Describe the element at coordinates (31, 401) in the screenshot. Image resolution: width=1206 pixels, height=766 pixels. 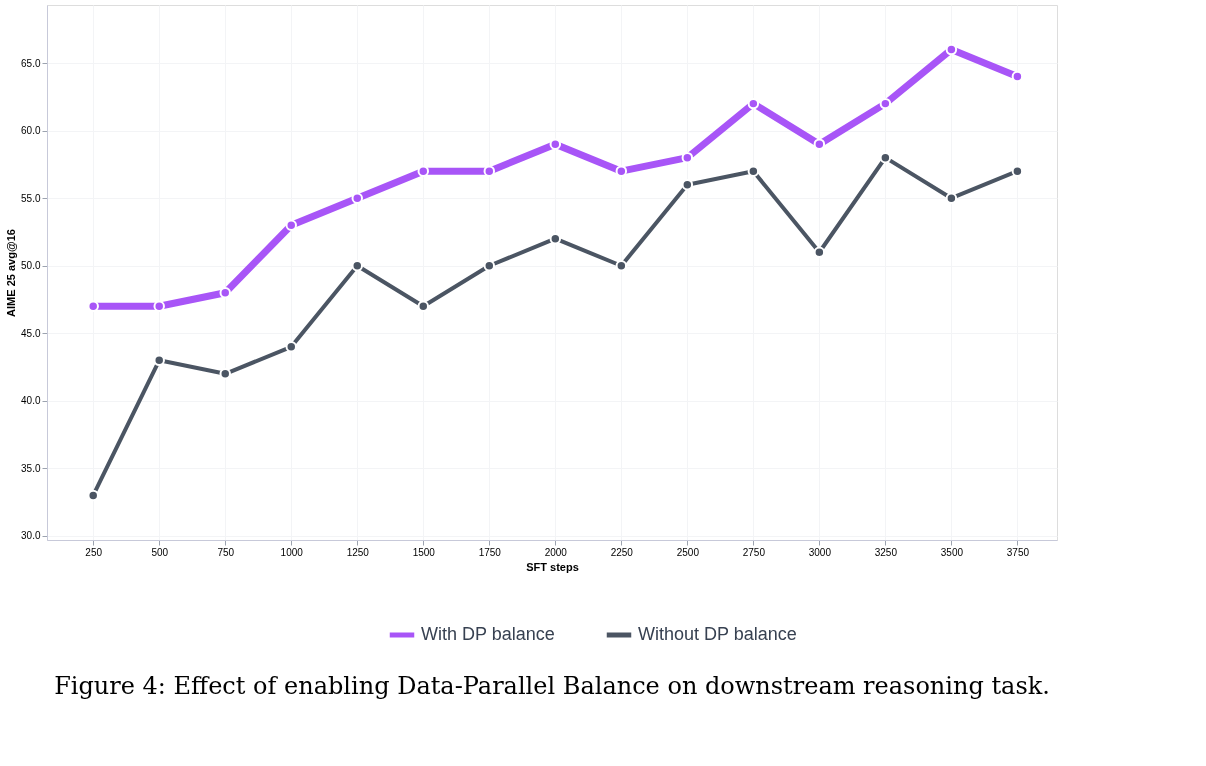
I see `y-tick-label: 40.0` at that location.